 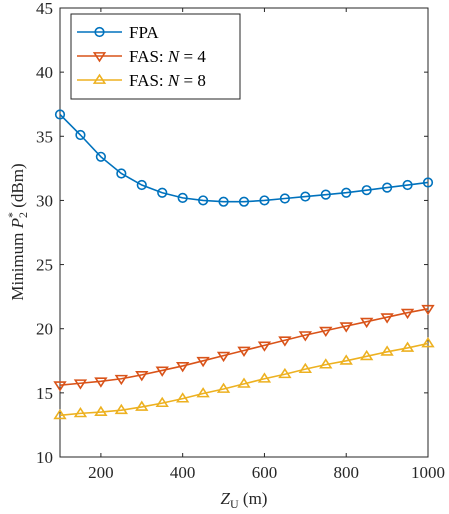 What do you see at coordinates (253, 498) in the screenshot?
I see `x-axis-label-unit: (m)` at bounding box center [253, 498].